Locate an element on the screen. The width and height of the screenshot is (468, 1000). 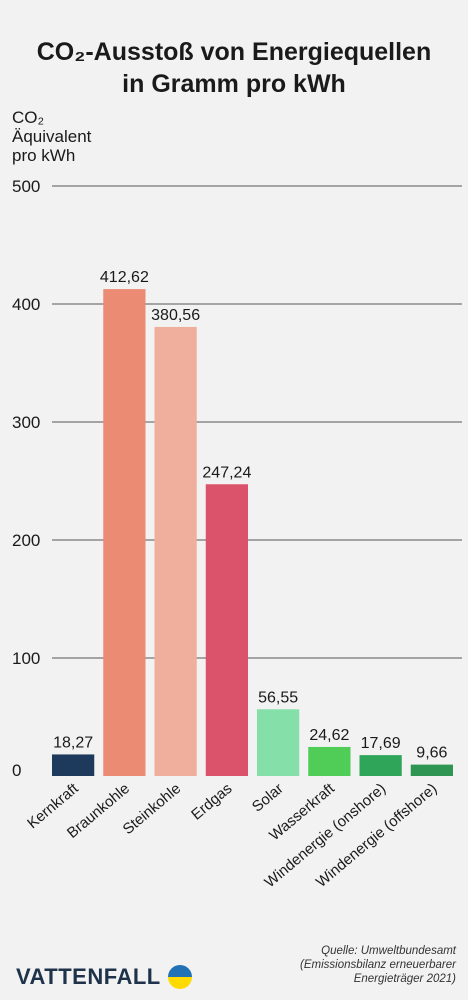
source-line-2: (Emissionsbilanz erneuerbarer is located at coordinates (378, 965).